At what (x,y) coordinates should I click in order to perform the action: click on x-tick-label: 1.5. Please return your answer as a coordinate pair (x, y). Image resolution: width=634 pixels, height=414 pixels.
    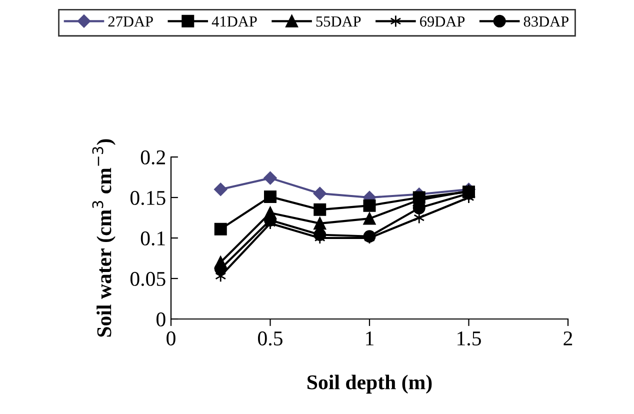
    Looking at the image, I should click on (469, 339).